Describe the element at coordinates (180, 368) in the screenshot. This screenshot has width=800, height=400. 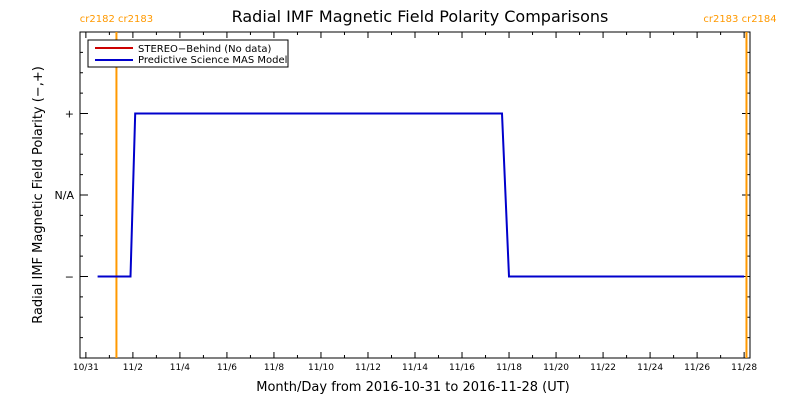
I see `x-tick-label: 11/4` at that location.